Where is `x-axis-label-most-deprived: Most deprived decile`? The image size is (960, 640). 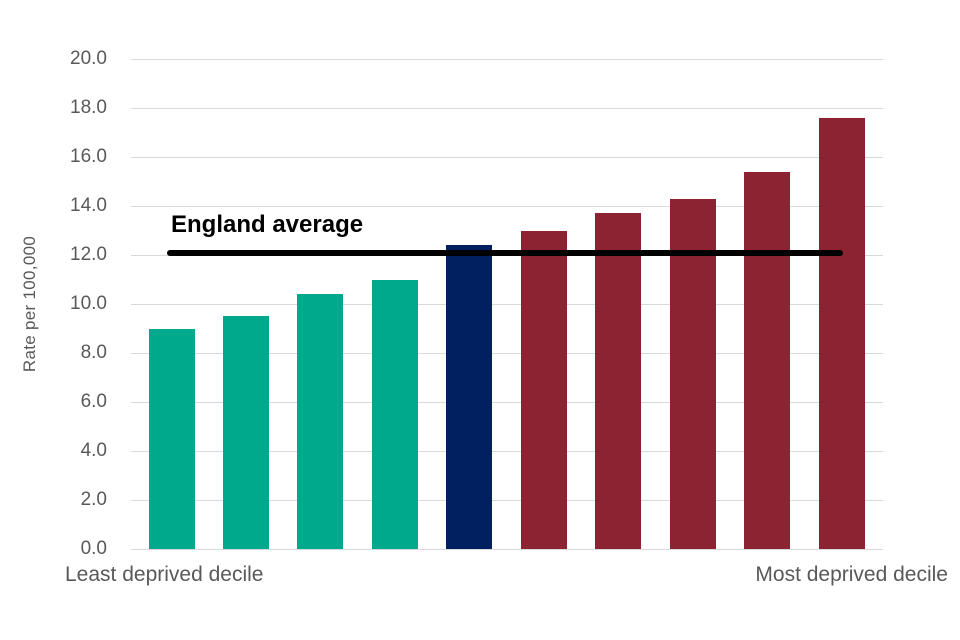
x-axis-label-most-deprived: Most deprived decile is located at coordinates (851, 574).